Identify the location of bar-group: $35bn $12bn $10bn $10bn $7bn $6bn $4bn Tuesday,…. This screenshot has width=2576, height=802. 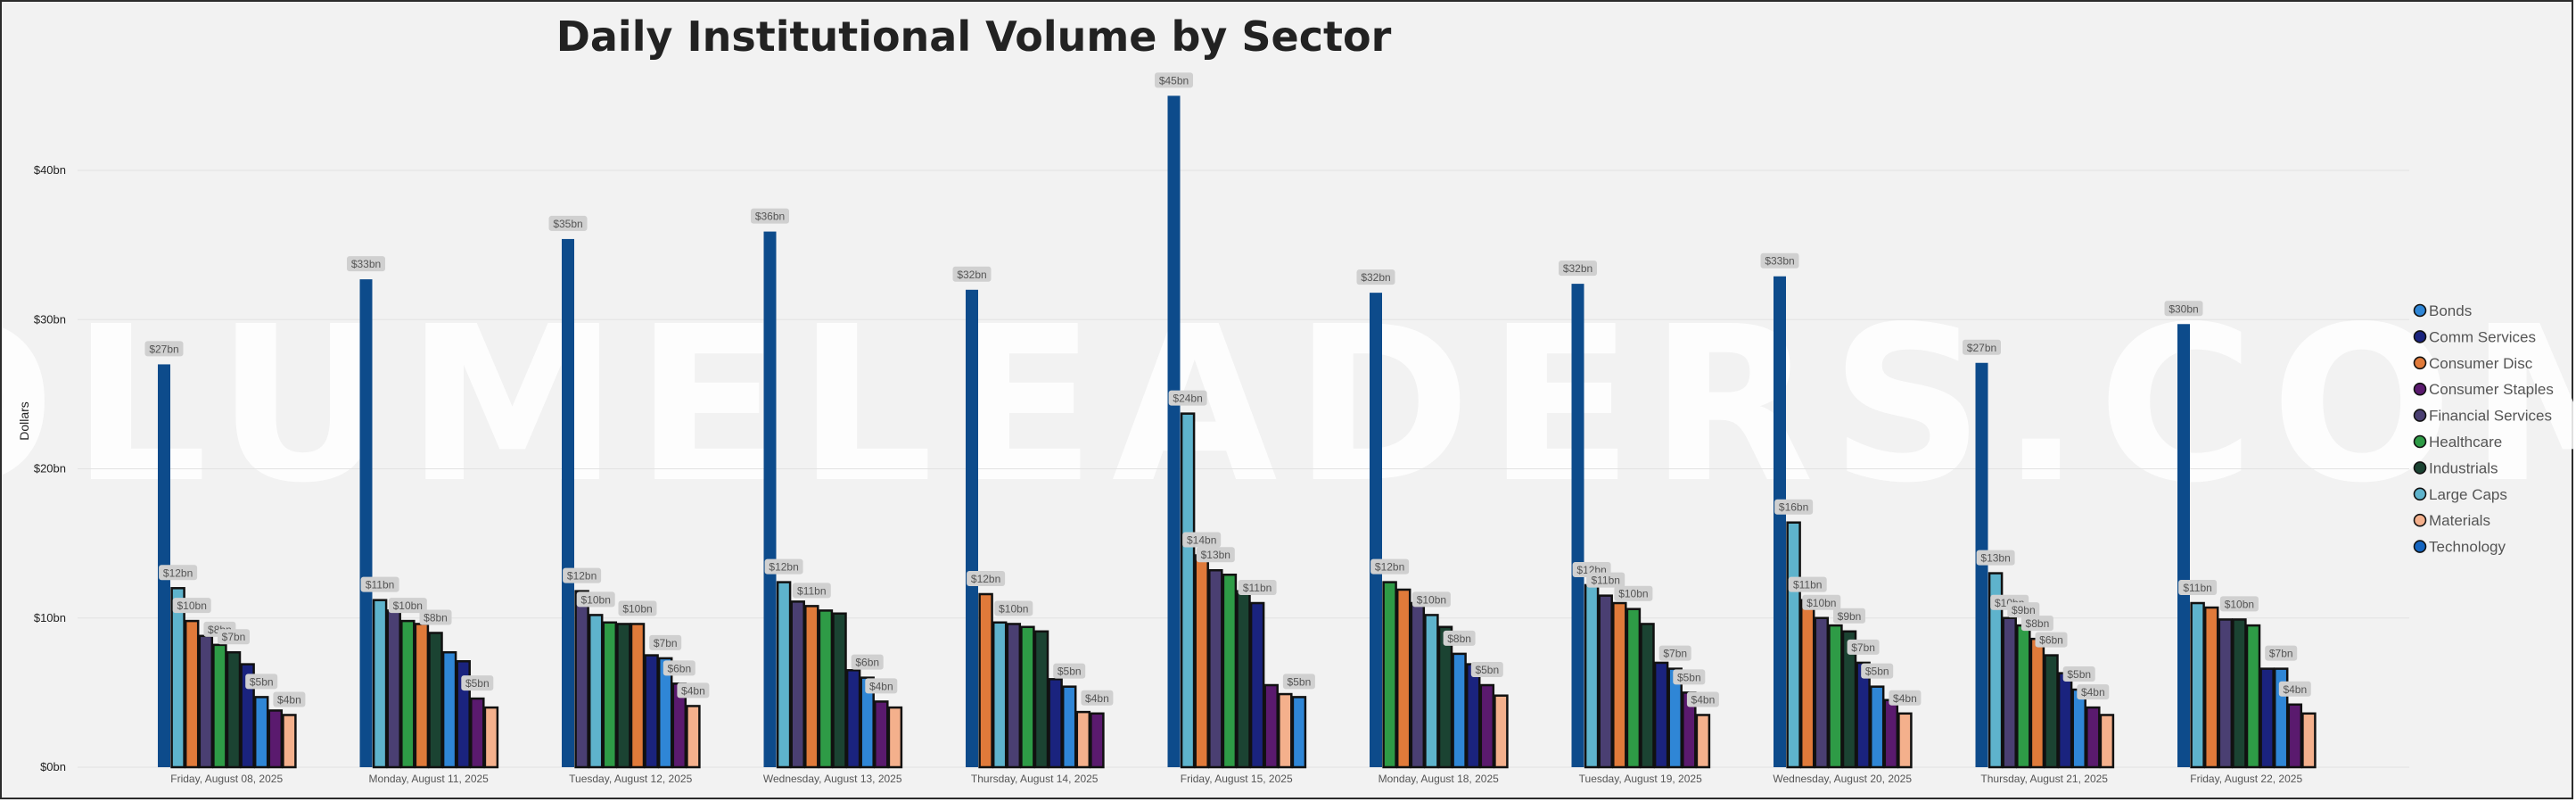
(629, 500).